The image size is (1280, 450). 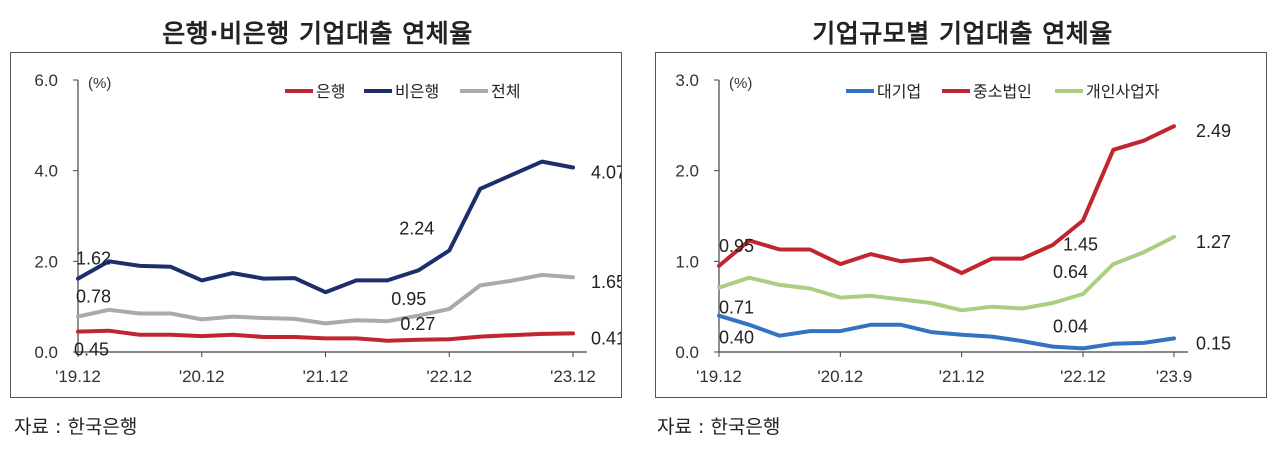 What do you see at coordinates (317, 33) in the screenshot?
I see `chart-title-bank-nonbank: 은행·비은행 기업대출 연체율` at bounding box center [317, 33].